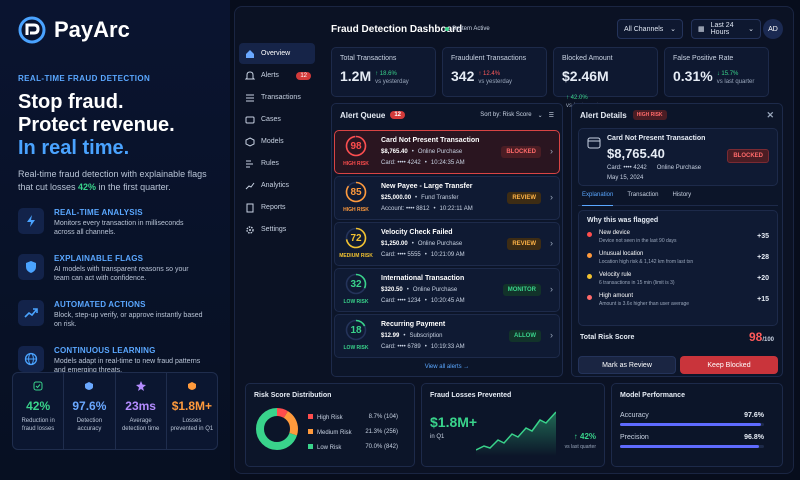  I want to click on sidebar-item-transactions: Transactions, so click(277, 97).